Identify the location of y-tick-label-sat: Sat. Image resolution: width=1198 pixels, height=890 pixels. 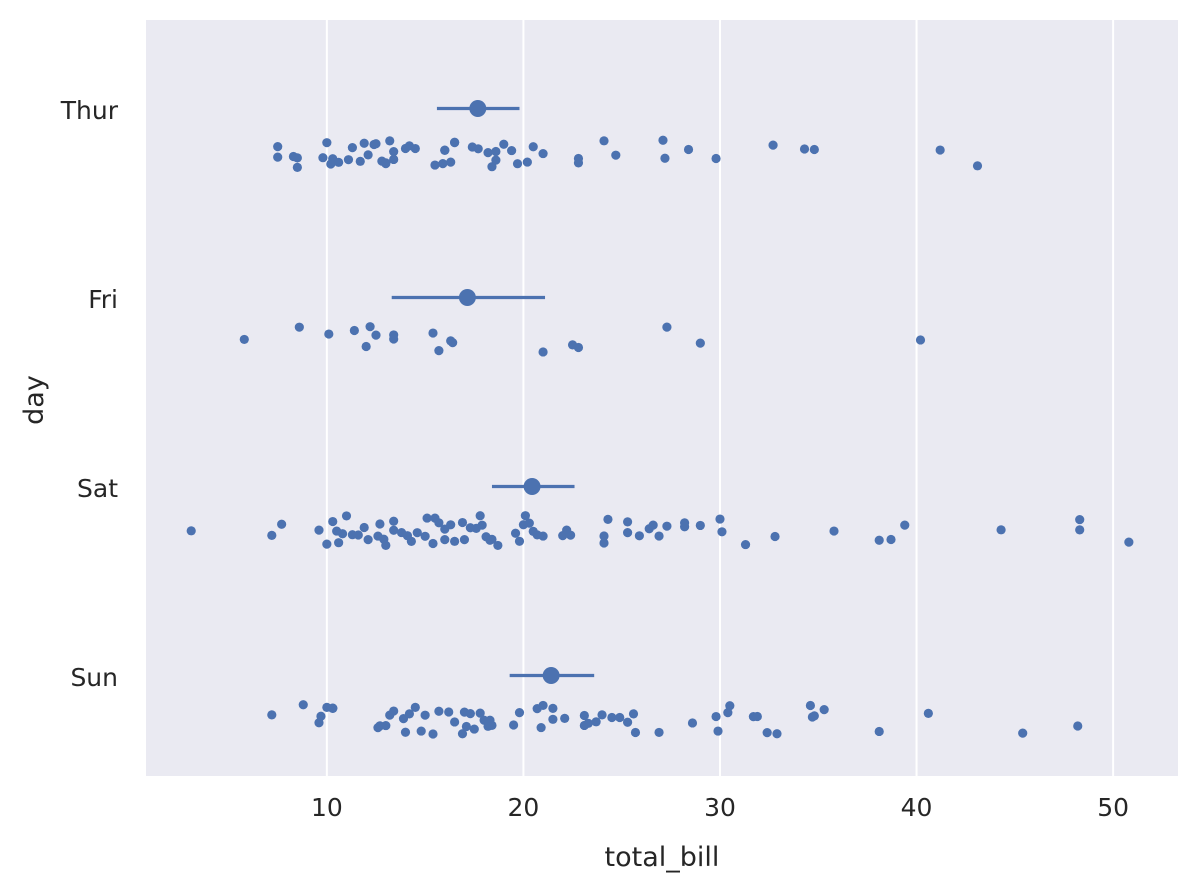
(97, 488).